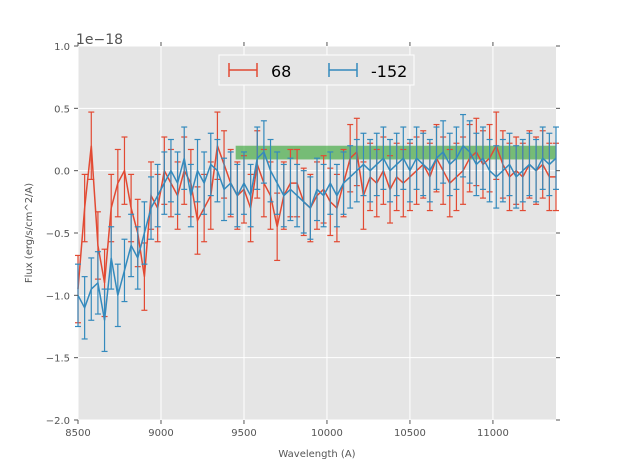 This screenshot has height=472, width=617. Describe the element at coordinates (29, 233) in the screenshot. I see `y-axis-label: Flux (erg/s/cm^2/A)` at that location.